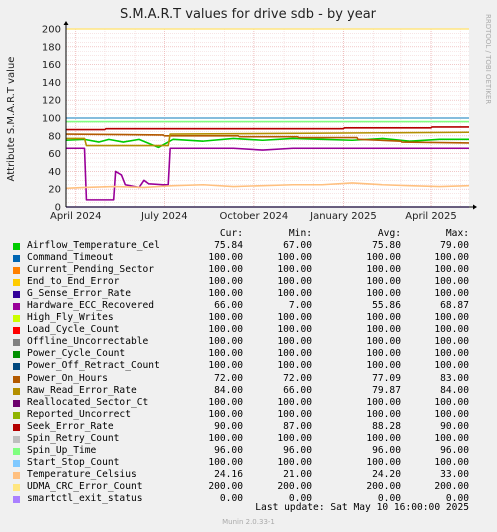  What do you see at coordinates (248, 379) in the screenshot?
I see `legend-item: Power_On_Hours 72.00 72.00 77.09 83.00` at bounding box center [248, 379].